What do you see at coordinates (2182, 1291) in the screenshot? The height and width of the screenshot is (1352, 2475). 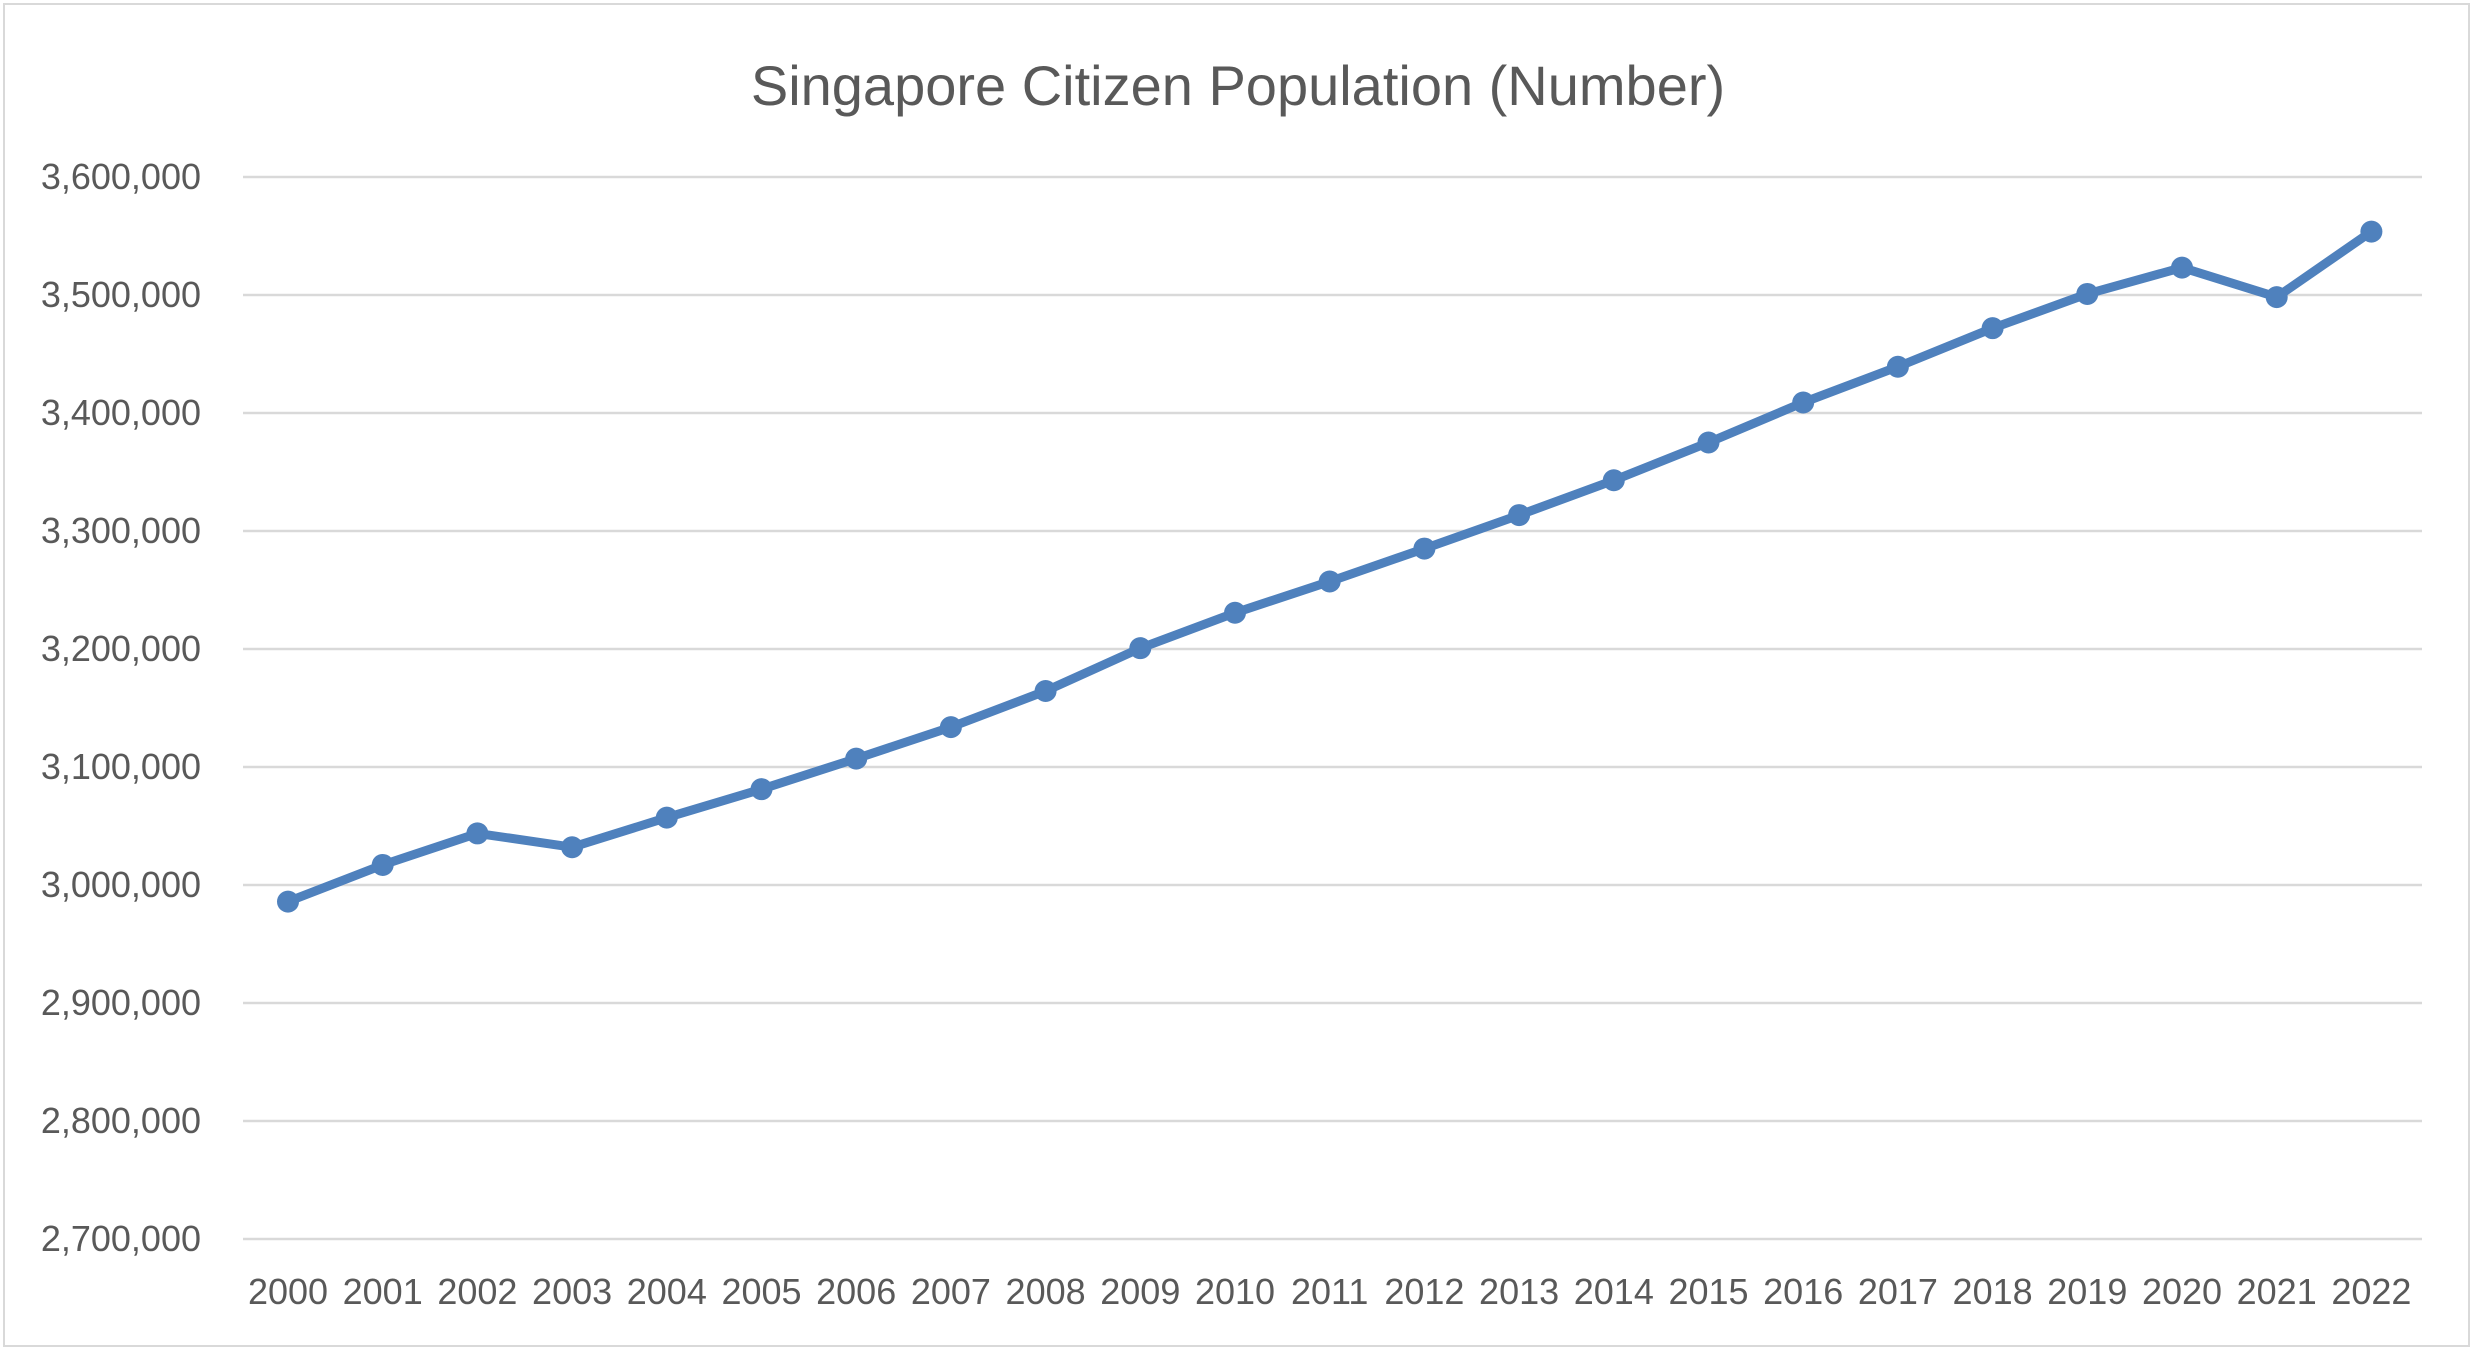 I see `x-tick-label: 2020` at bounding box center [2182, 1291].